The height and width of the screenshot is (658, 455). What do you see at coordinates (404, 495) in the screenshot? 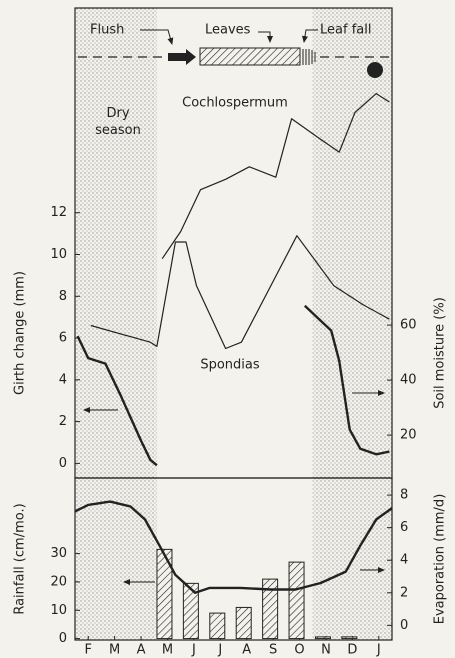
I see `y2-tick-label: 8` at bounding box center [404, 495].